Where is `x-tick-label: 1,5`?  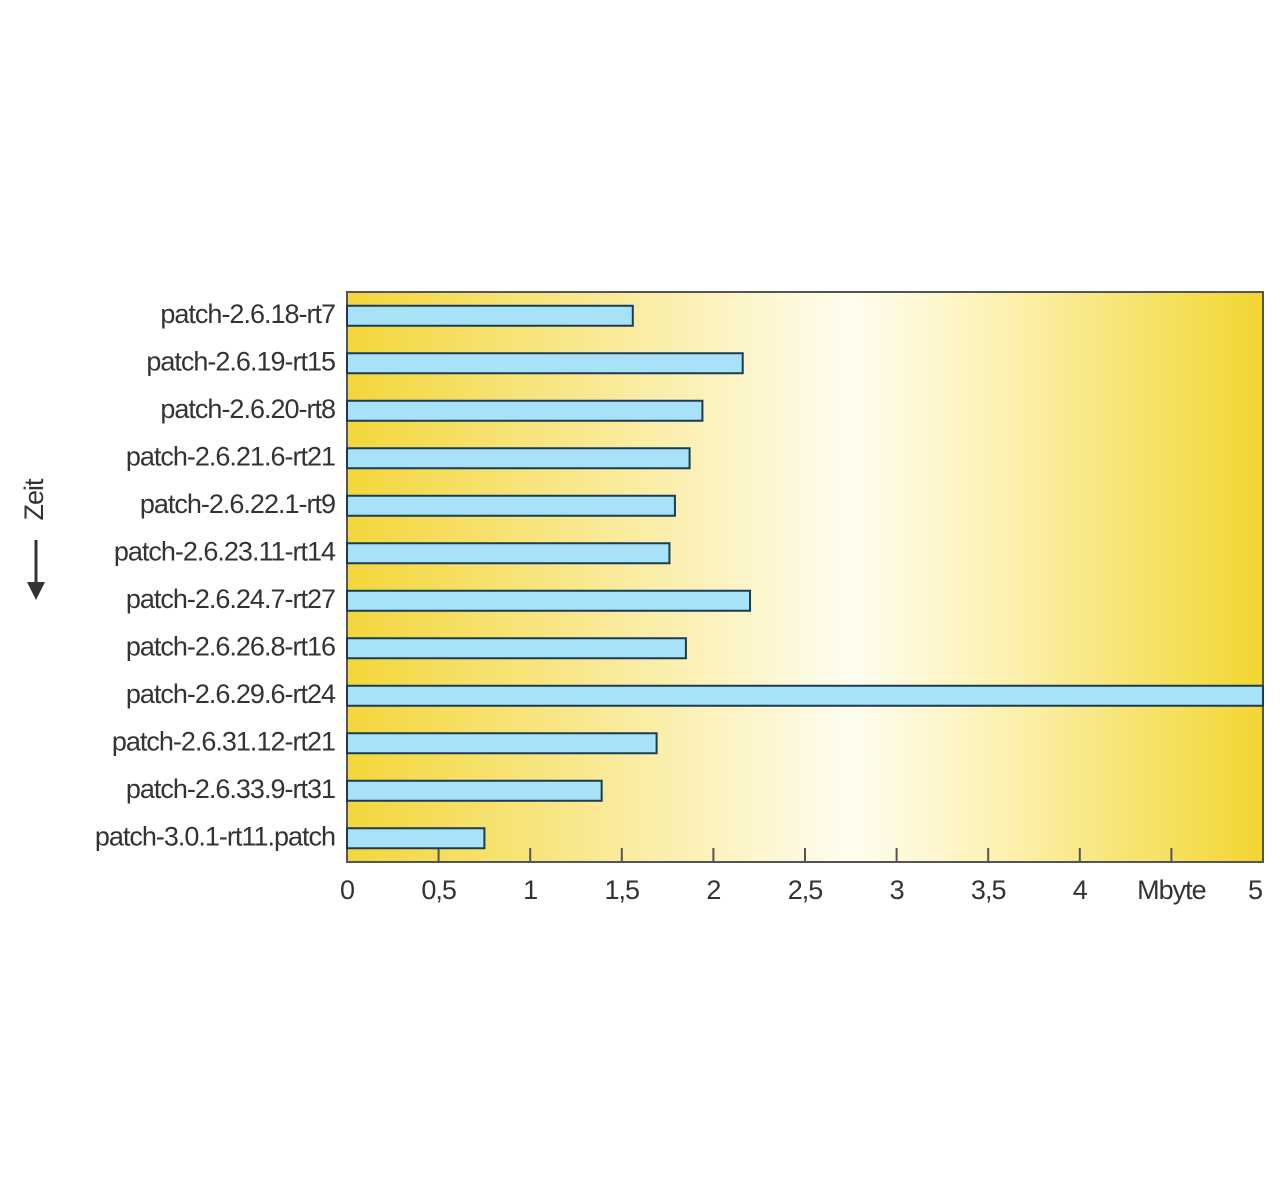 x-tick-label: 1,5 is located at coordinates (622, 890).